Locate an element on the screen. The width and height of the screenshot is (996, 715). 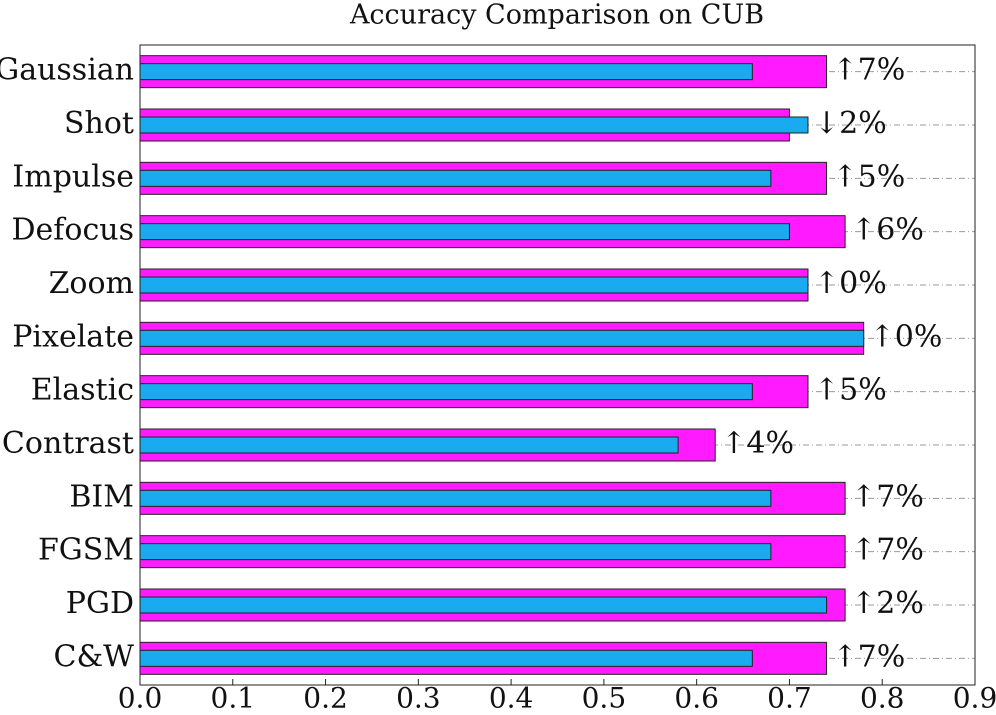
y-tick-label: Elastic is located at coordinates (82, 390).